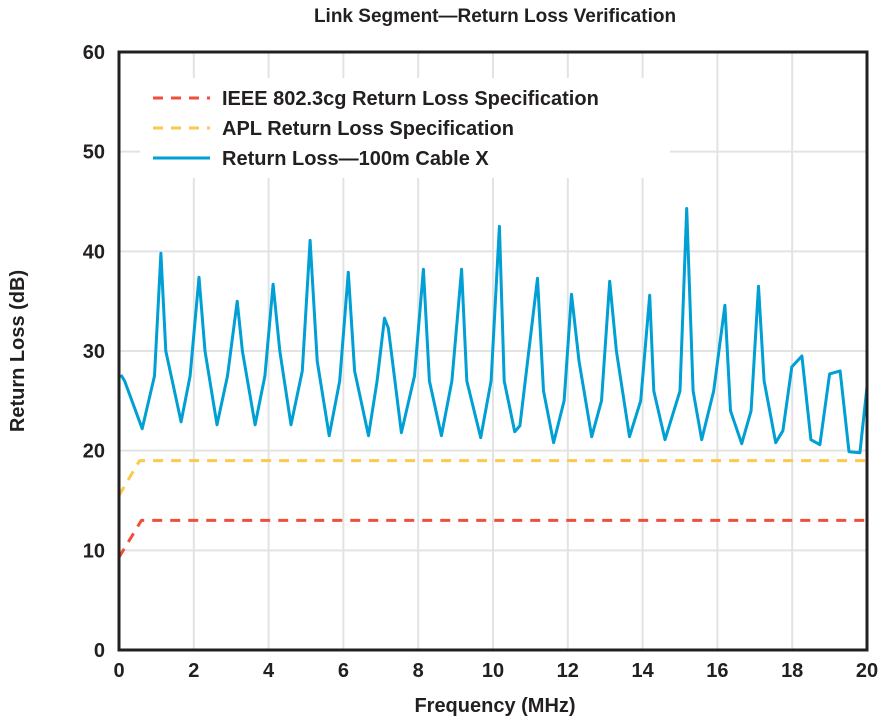 The width and height of the screenshot is (890, 728). Describe the element at coordinates (18, 351) in the screenshot. I see `y-axis-label: Return Loss (dB)` at that location.